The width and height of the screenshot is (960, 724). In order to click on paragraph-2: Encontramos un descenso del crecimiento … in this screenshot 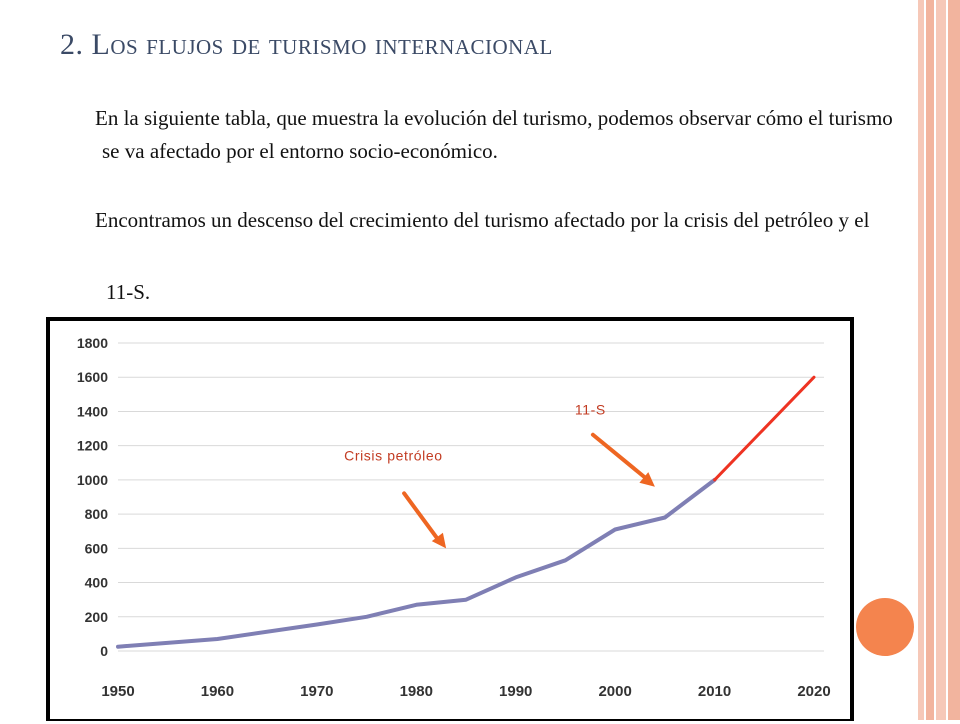, I will do `click(482, 220)`.